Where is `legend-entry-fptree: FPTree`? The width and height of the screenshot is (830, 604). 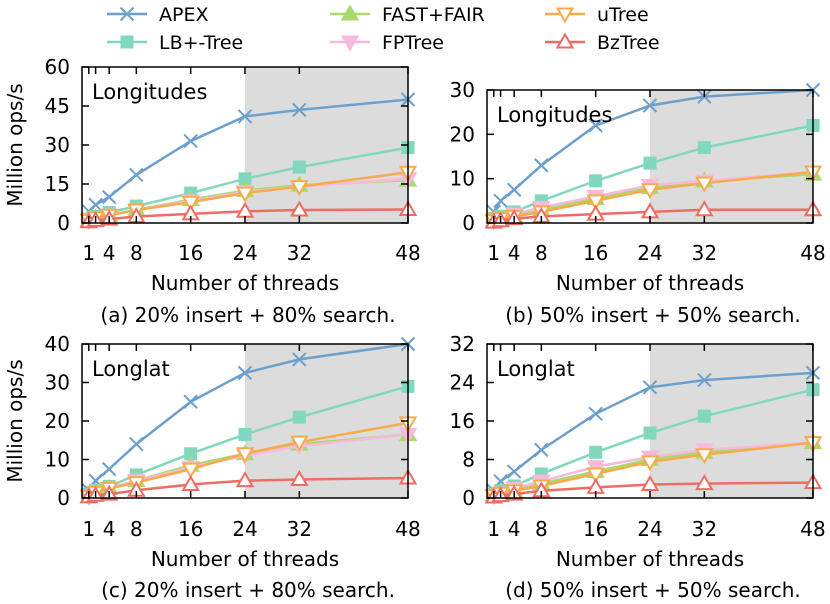
legend-entry-fptree: FPTree is located at coordinates (387, 43).